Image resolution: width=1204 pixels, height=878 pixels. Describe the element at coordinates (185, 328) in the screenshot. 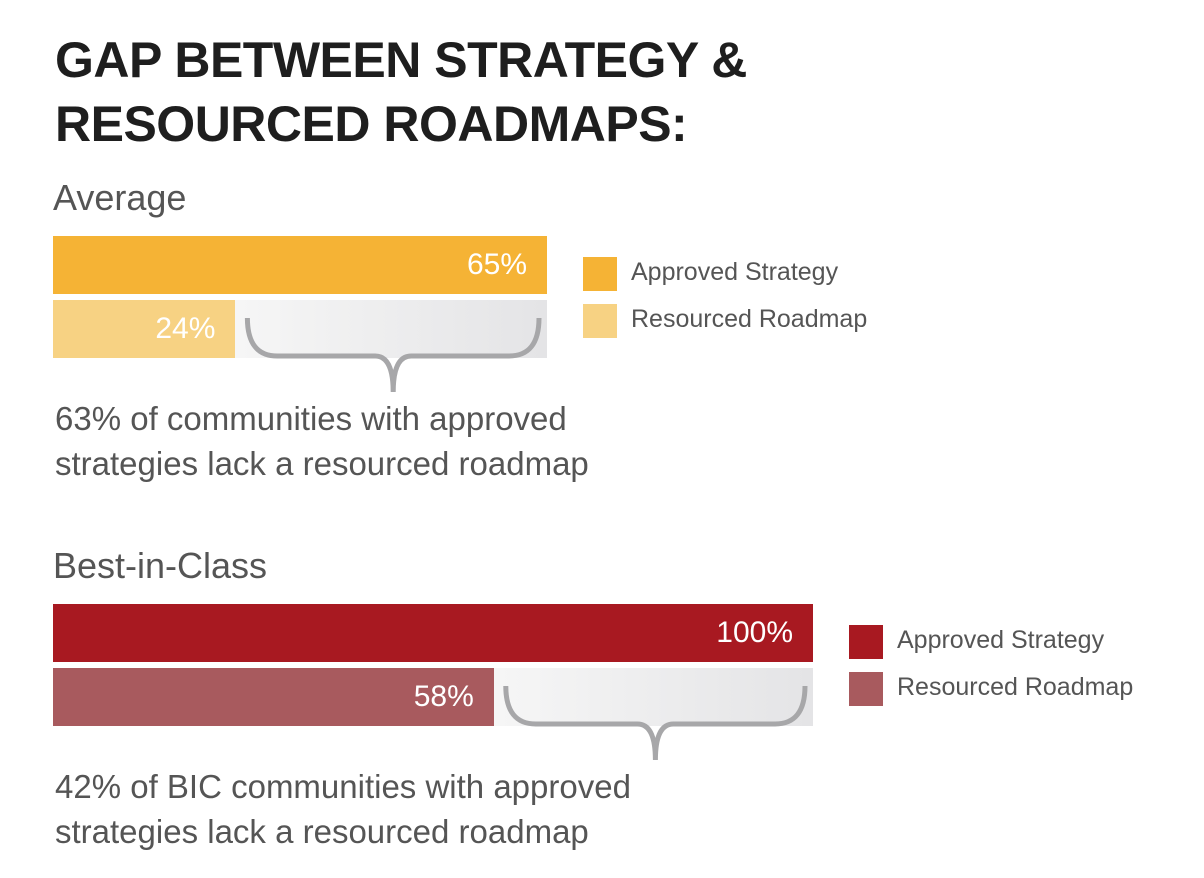

I see `value-label: 24%` at that location.